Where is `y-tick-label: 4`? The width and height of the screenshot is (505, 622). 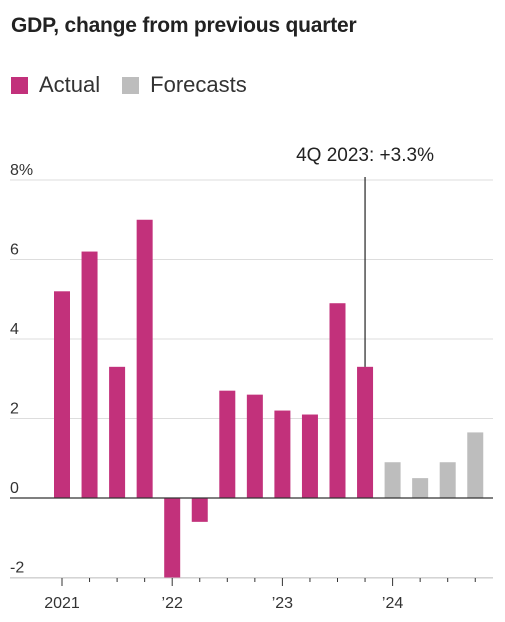
y-tick-label: 4 is located at coordinates (14, 329).